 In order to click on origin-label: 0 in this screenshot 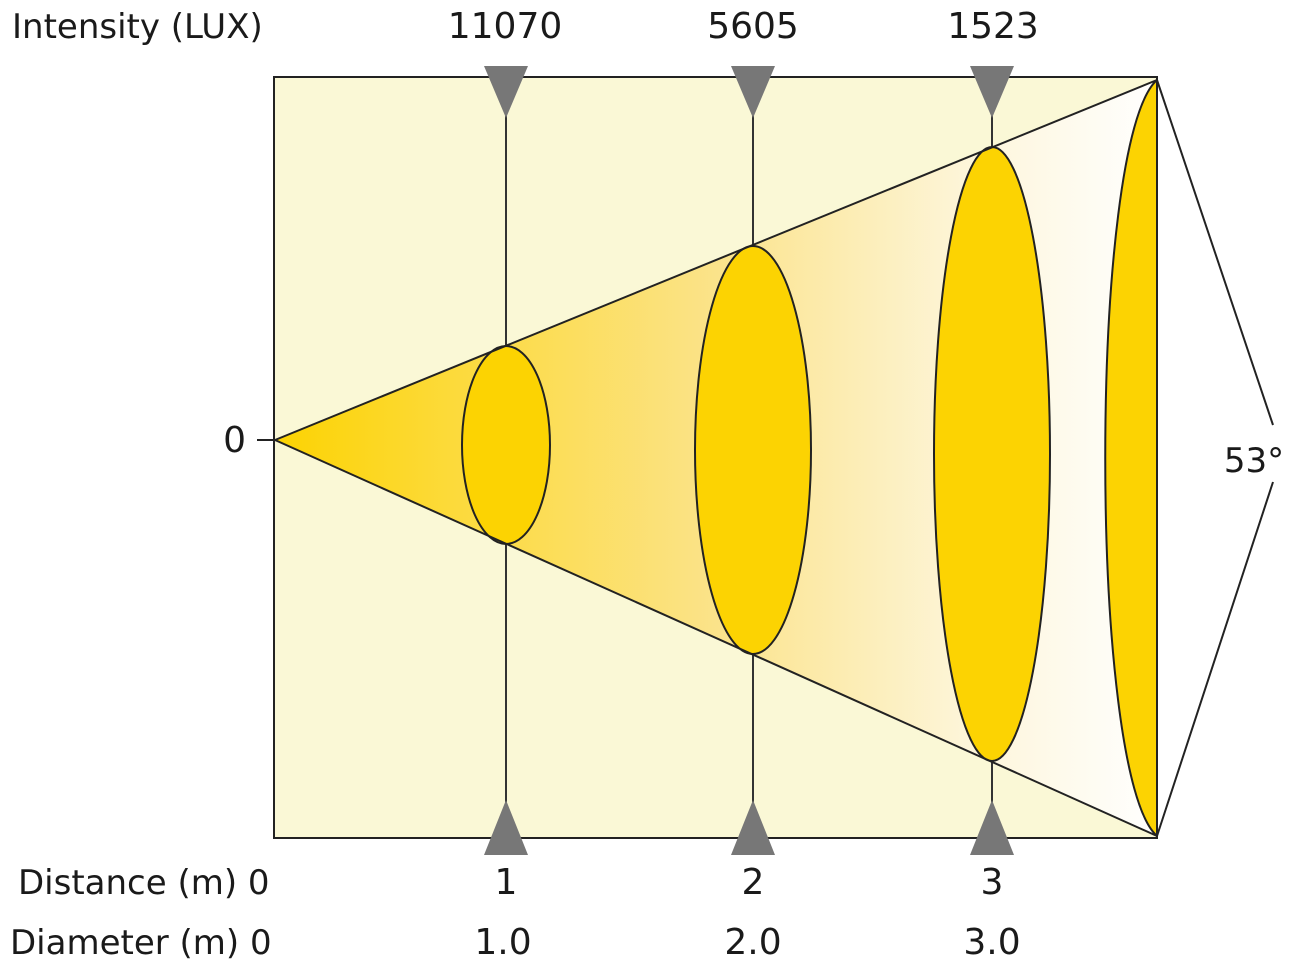, I will do `click(234, 440)`.